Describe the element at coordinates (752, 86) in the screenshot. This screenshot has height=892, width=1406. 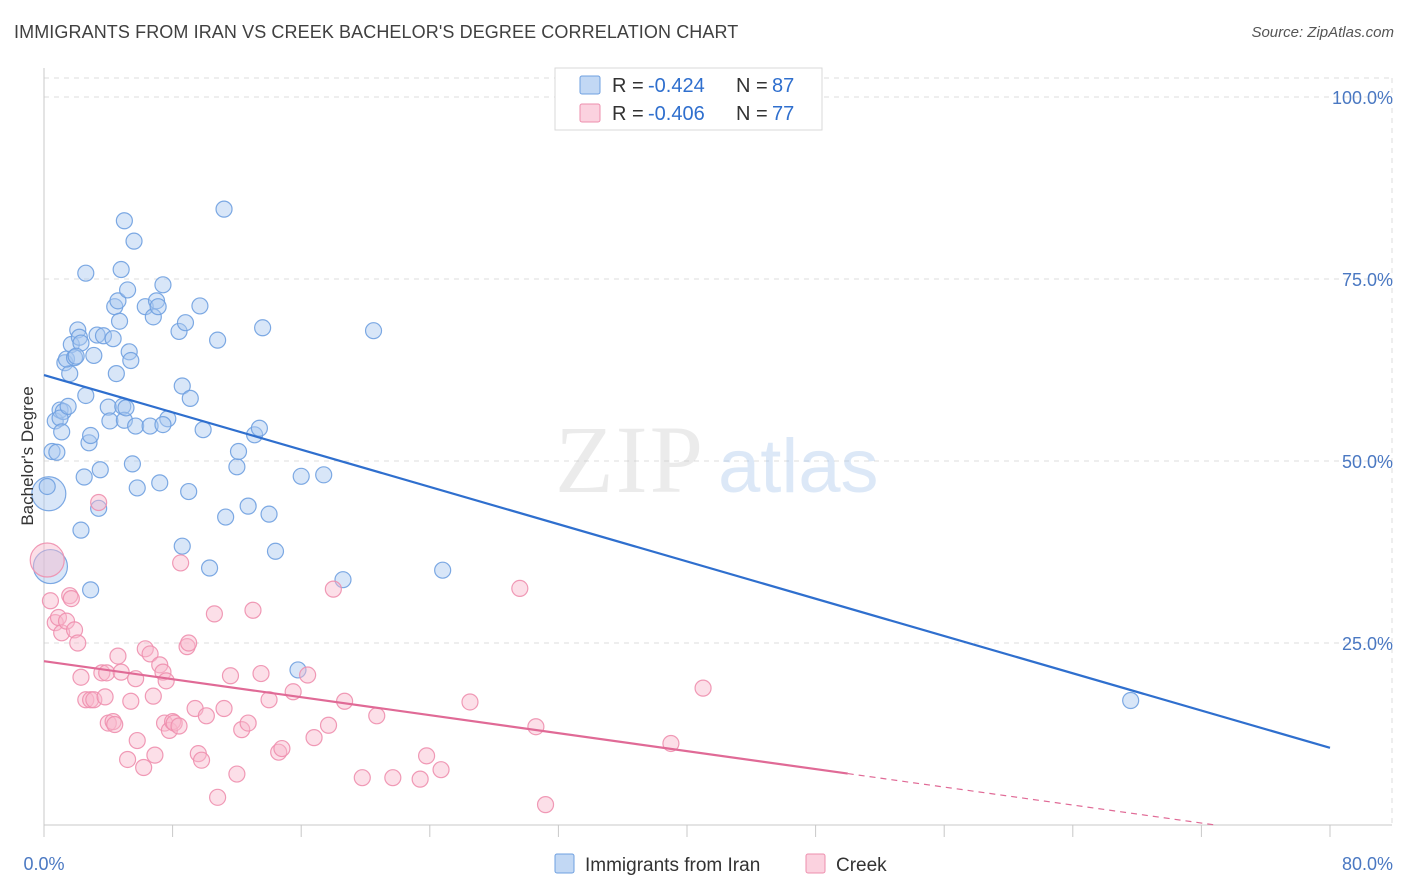
I see `legend-n-label-iran: N =` at that location.